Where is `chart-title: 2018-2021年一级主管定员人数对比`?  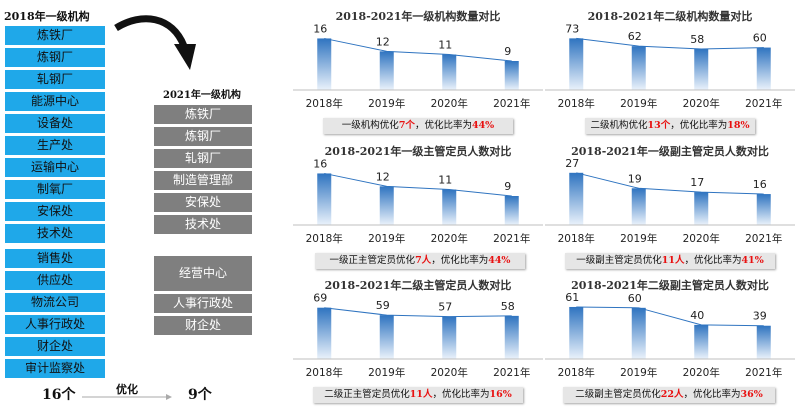
chart-title: 2018-2021年一级主管定员人数对比 is located at coordinates (418, 151).